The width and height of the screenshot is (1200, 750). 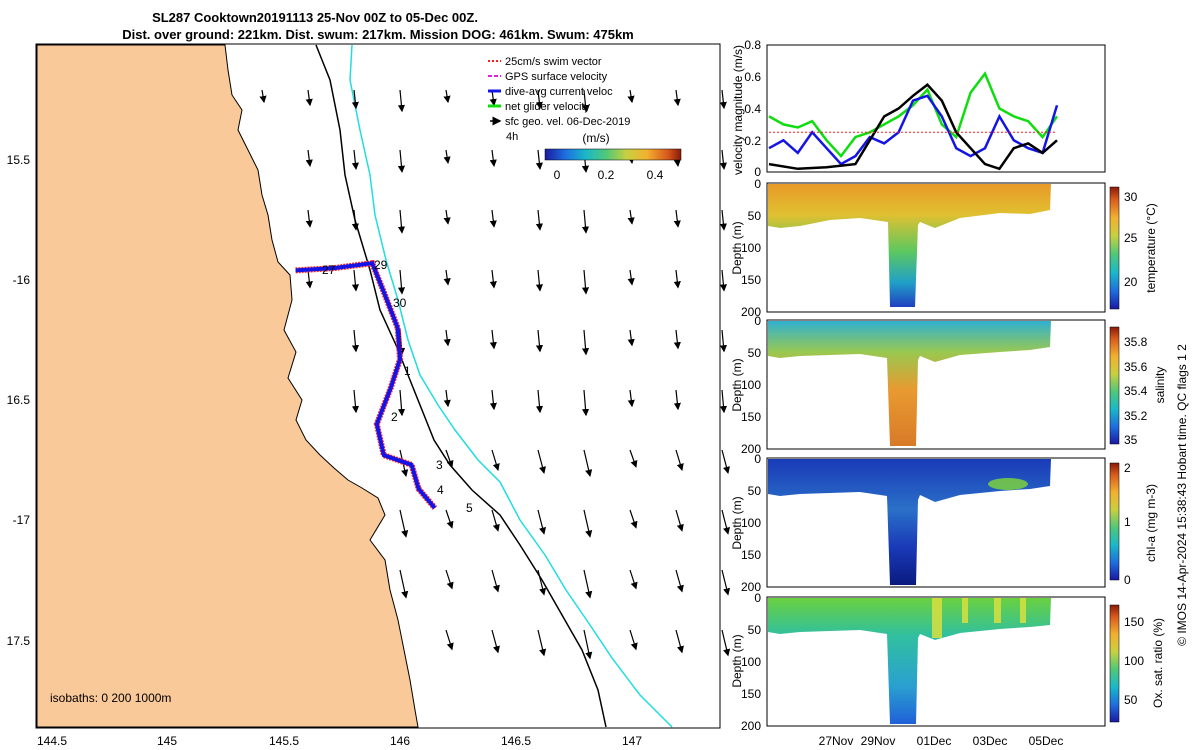 What do you see at coordinates (407, 371) in the screenshot?
I see `track-label-1: 1` at bounding box center [407, 371].